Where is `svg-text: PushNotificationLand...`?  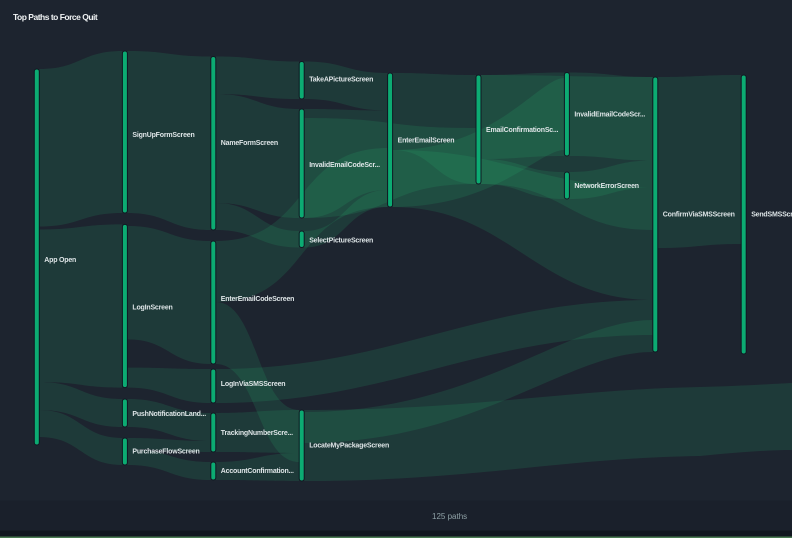 svg-text: PushNotificationLand... is located at coordinates (169, 414).